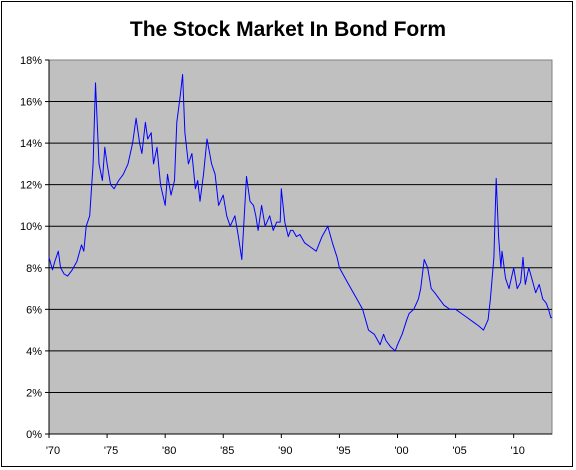 The width and height of the screenshot is (576, 470). What do you see at coordinates (31, 227) in the screenshot?
I see `y-tick-label: 10%` at bounding box center [31, 227].